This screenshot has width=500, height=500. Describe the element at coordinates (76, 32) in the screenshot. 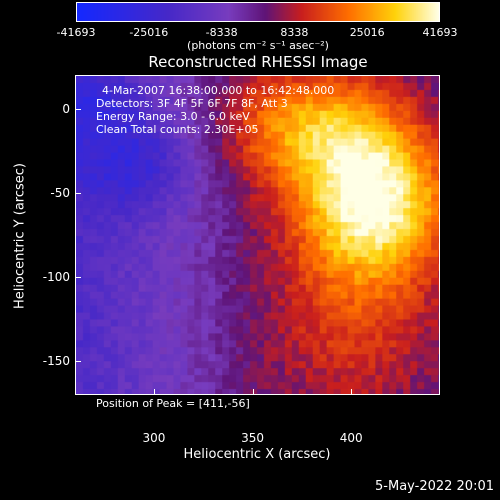

I see `colorbar-tick-label: -41693` at that location.